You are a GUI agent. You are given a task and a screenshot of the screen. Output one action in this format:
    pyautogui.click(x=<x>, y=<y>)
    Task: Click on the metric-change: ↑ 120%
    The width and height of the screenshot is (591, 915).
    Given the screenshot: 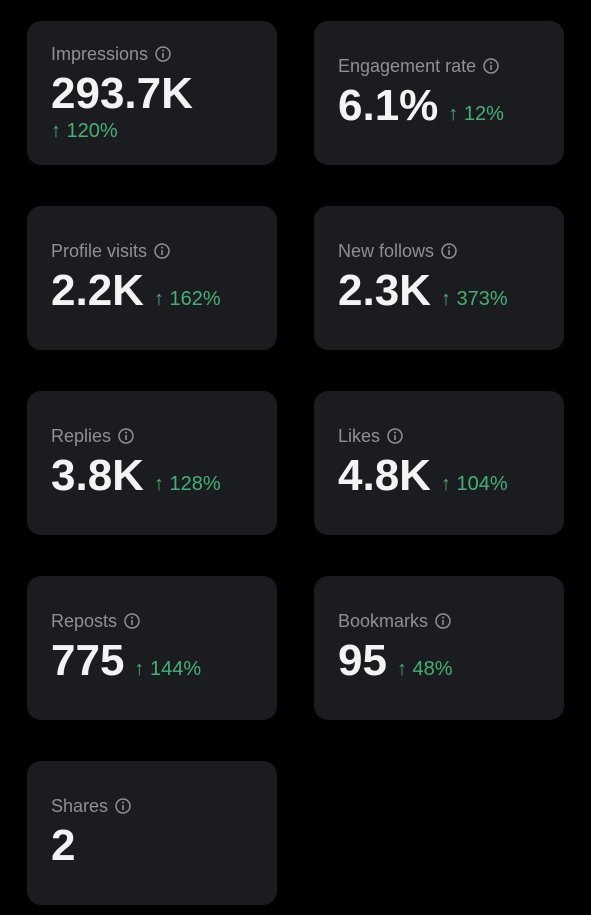 What is the action you would take?
    pyautogui.click(x=84, y=131)
    